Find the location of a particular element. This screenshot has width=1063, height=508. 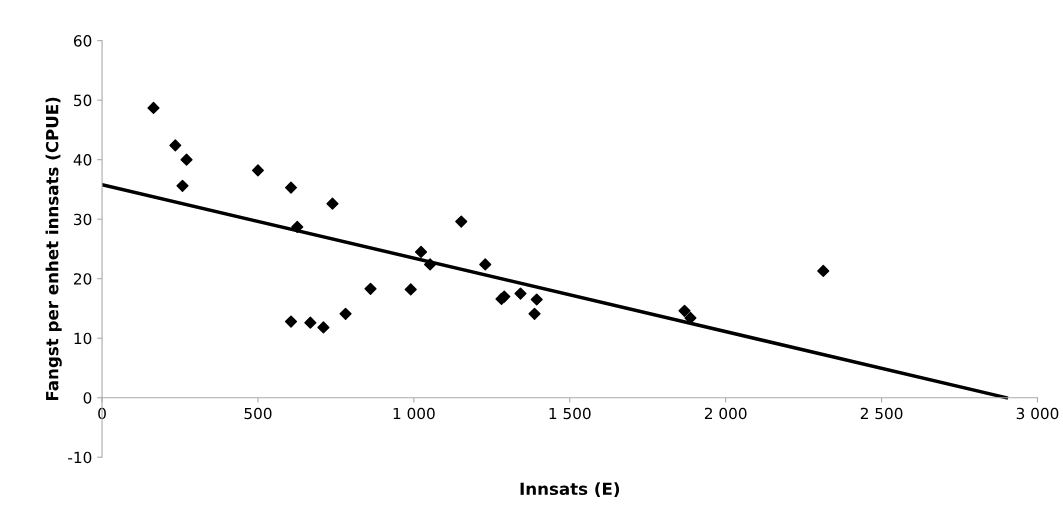

y-tick-label: 10 is located at coordinates (83, 338).